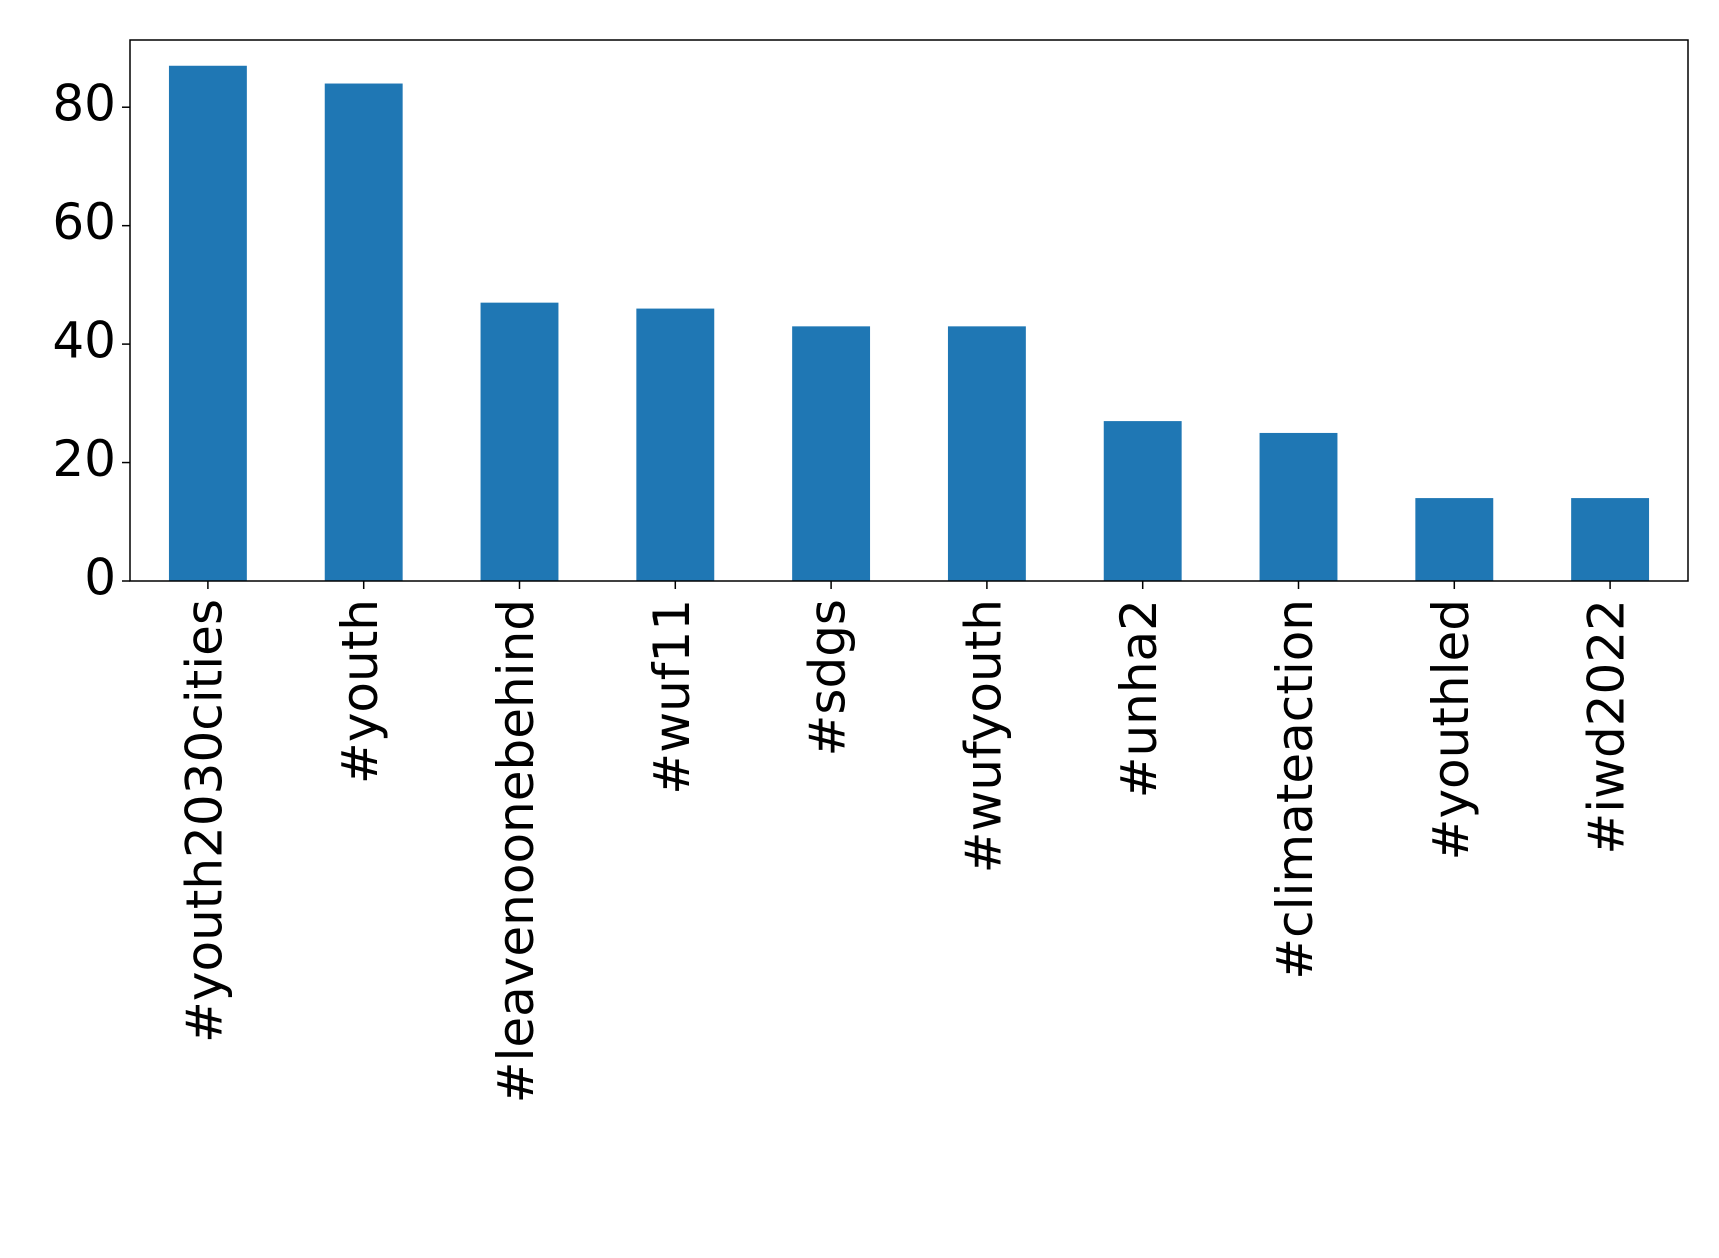 Image resolution: width=1719 pixels, height=1258 pixels. Describe the element at coordinates (1139, 698) in the screenshot. I see `x-tick-label: #unha2` at that location.